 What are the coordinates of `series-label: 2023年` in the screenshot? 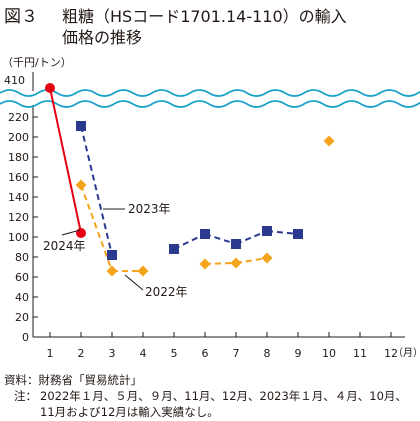 It's located at (149, 209).